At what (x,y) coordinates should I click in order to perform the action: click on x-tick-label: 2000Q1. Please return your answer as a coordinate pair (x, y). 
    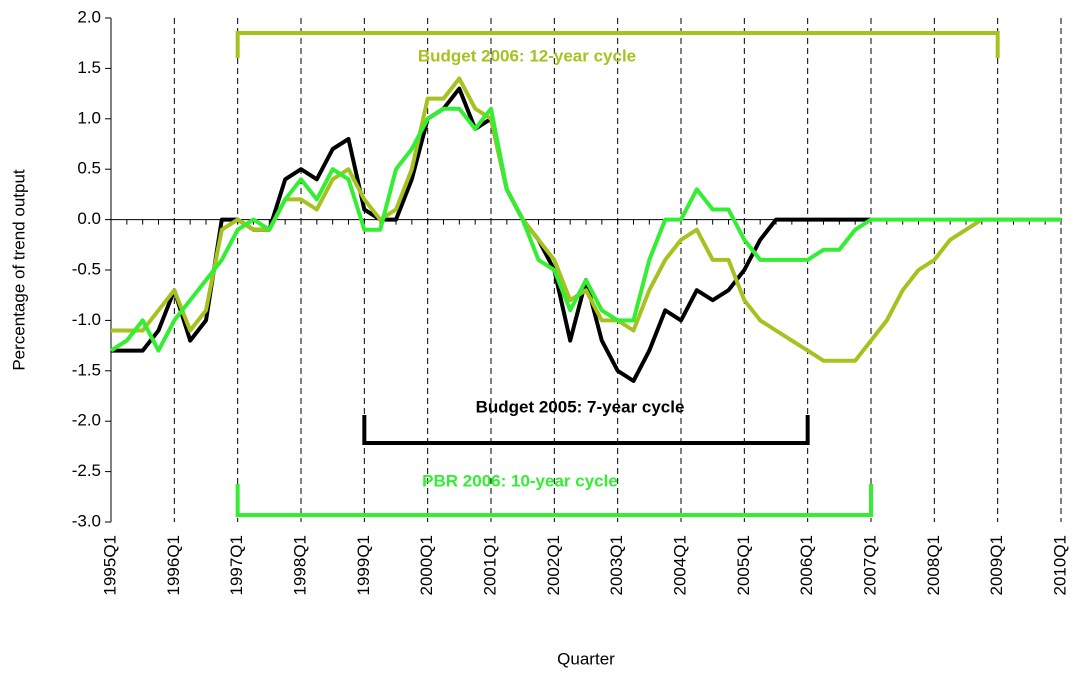
    Looking at the image, I should click on (426, 565).